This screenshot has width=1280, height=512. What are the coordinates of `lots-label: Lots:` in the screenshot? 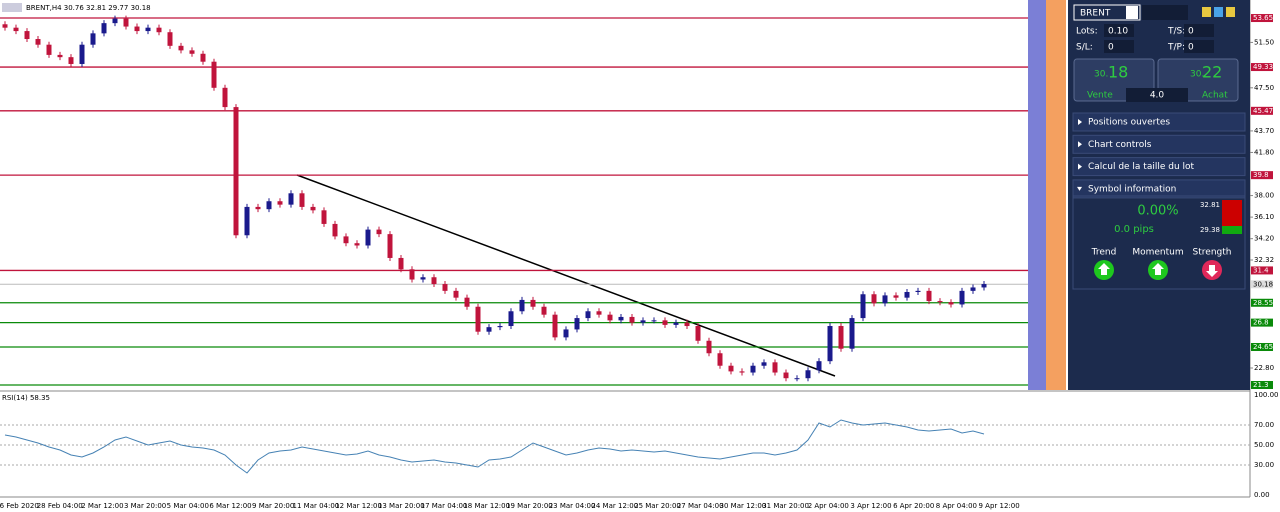 It's located at (1087, 32).